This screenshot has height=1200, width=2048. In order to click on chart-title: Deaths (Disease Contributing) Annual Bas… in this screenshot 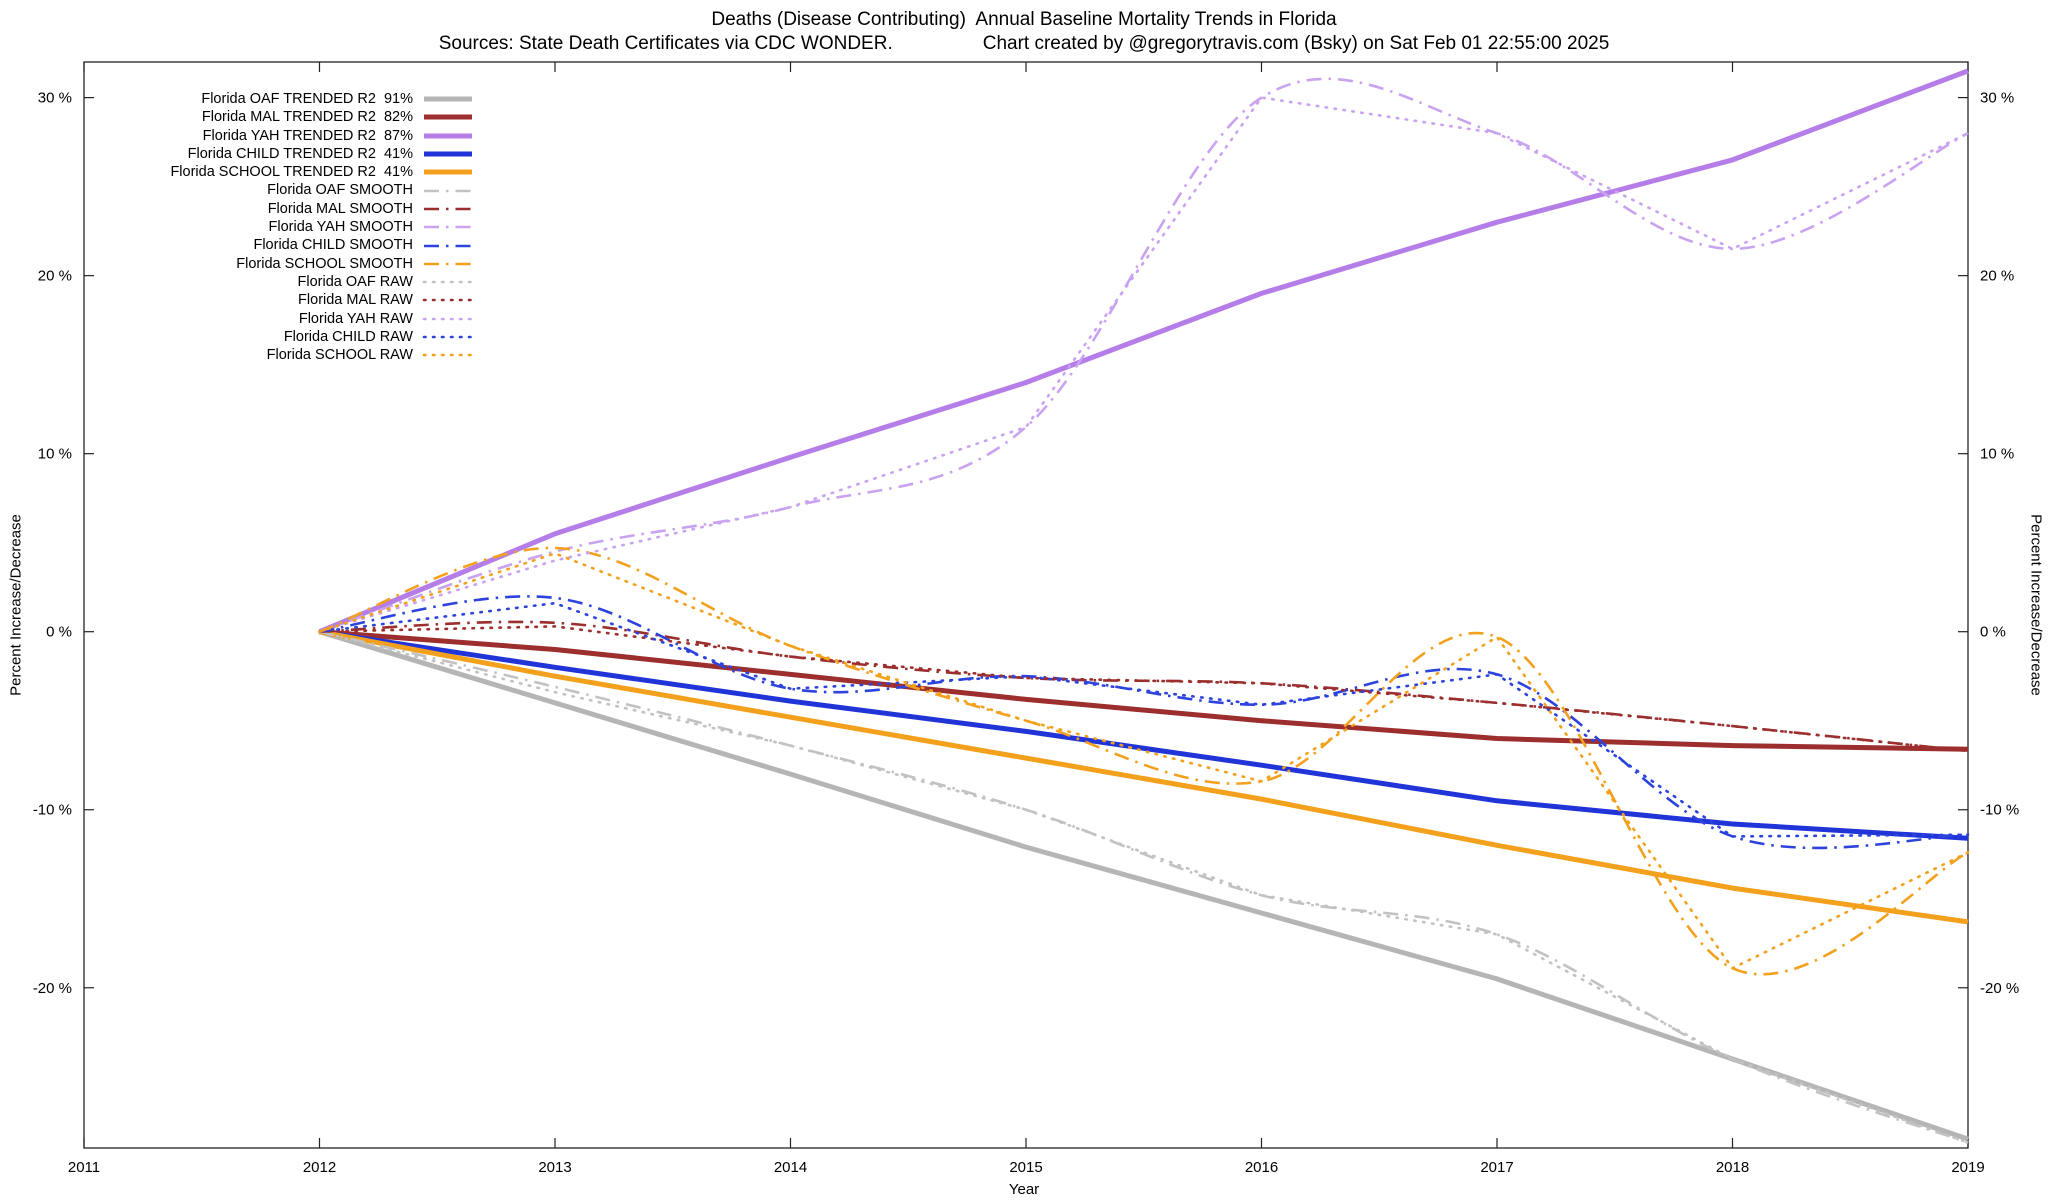, I will do `click(1024, 19)`.